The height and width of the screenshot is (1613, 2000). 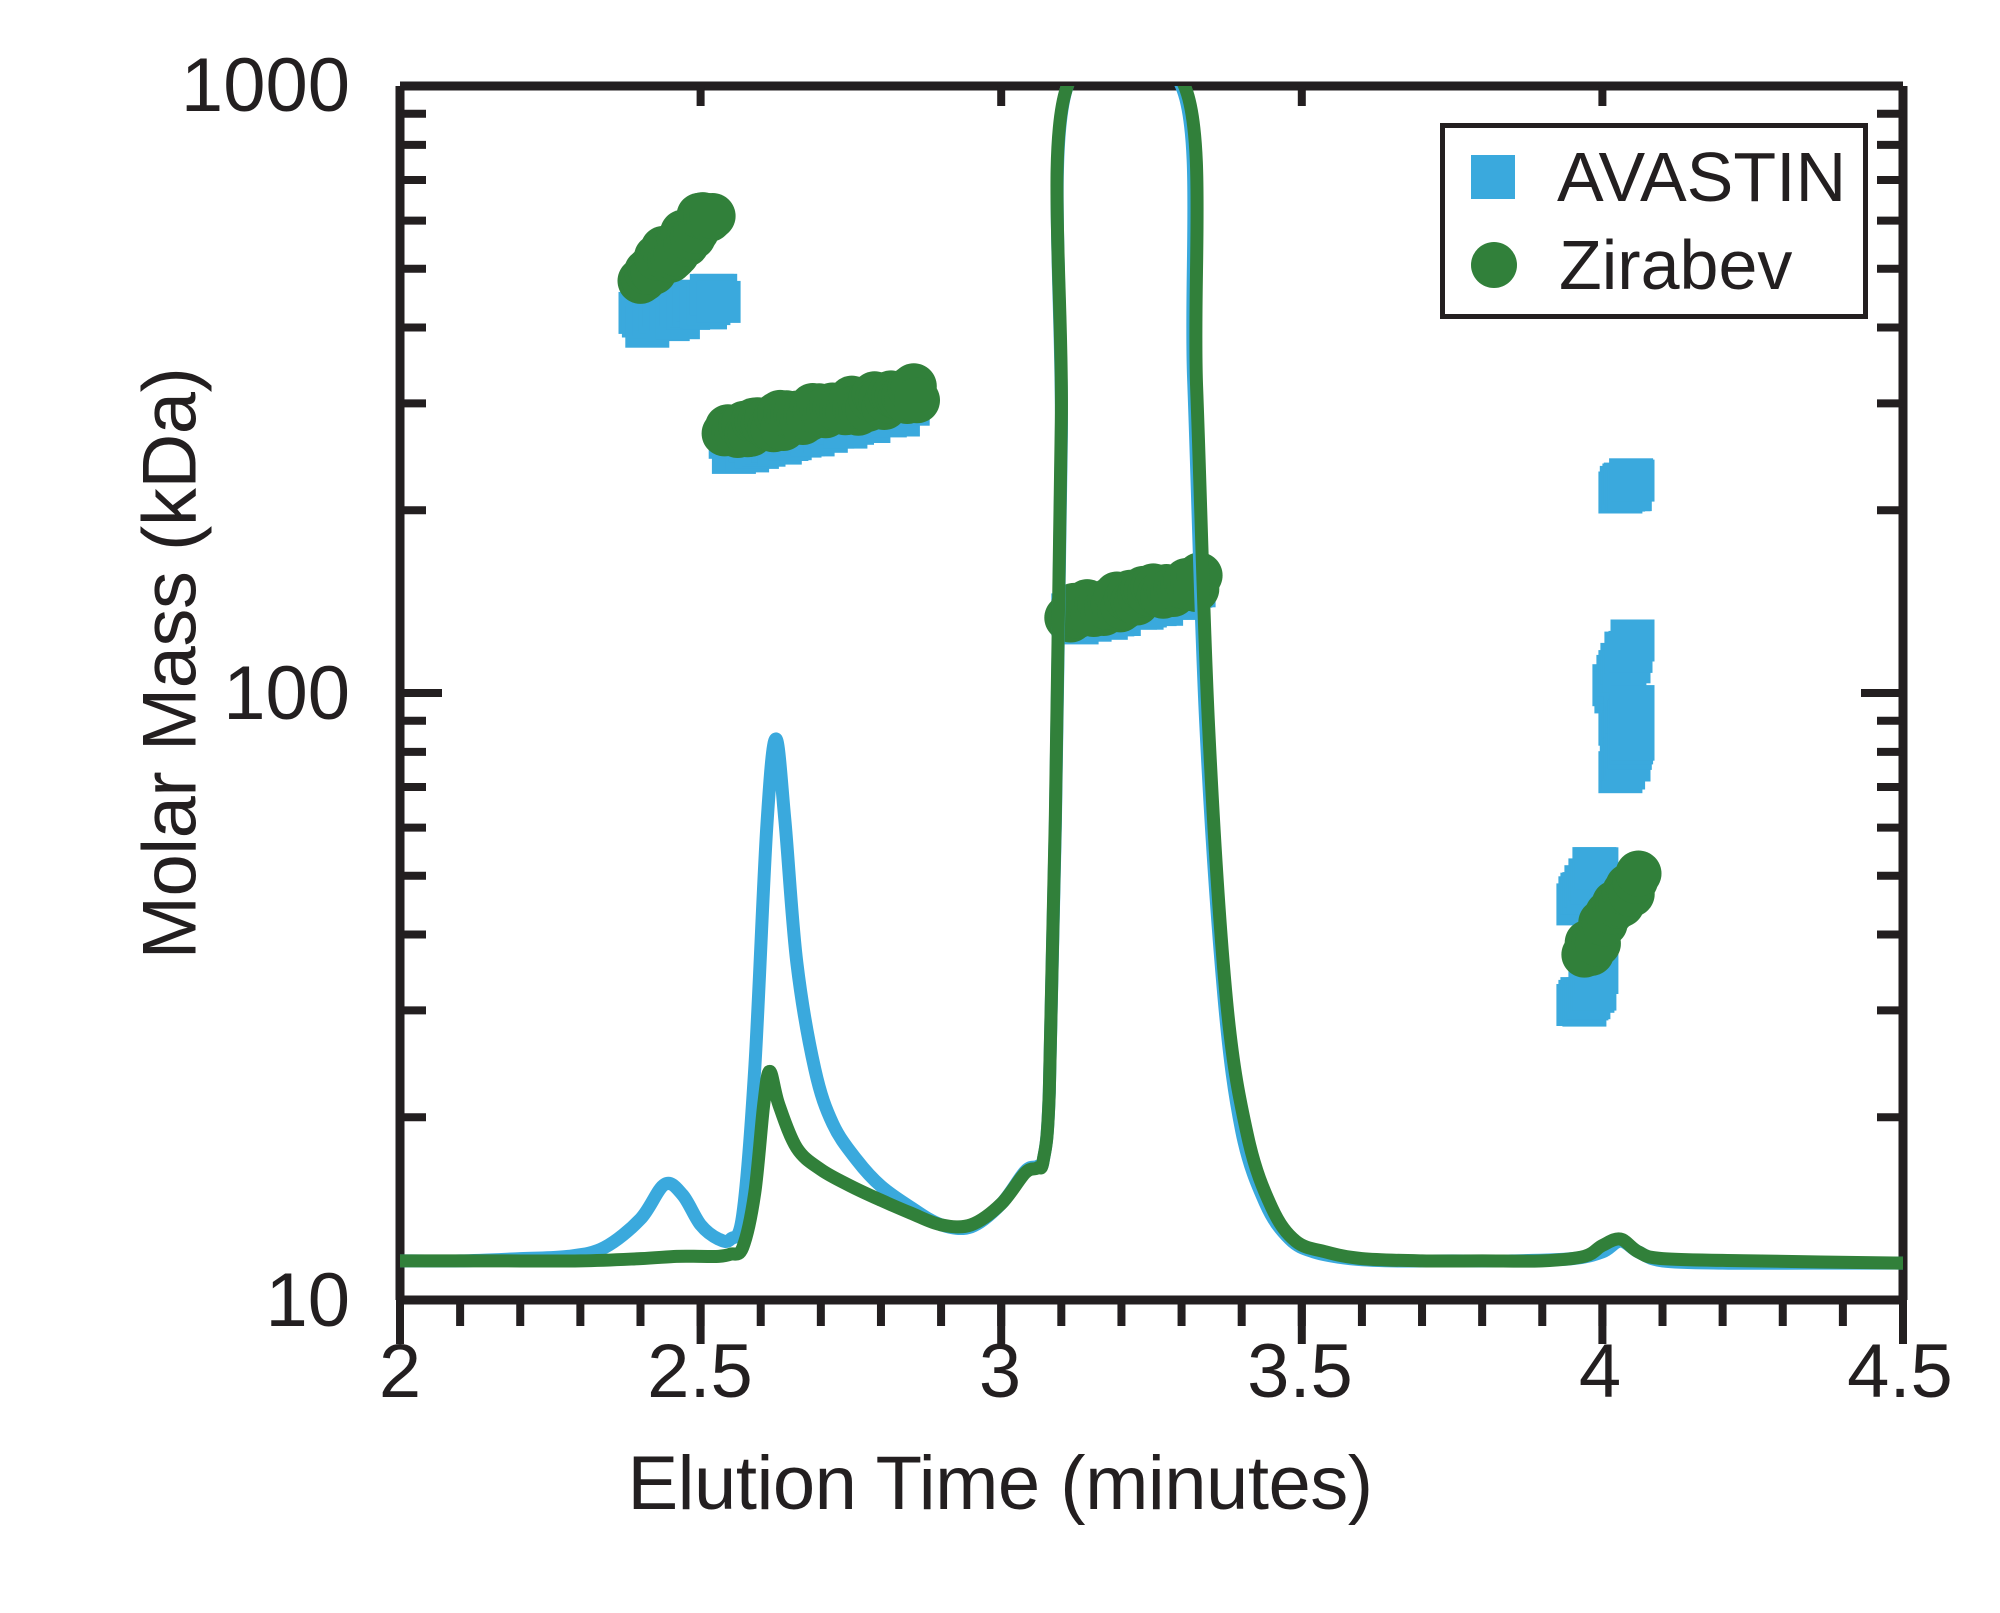 What do you see at coordinates (286, 693) in the screenshot?
I see `y-tick-label-100: 100` at bounding box center [286, 693].